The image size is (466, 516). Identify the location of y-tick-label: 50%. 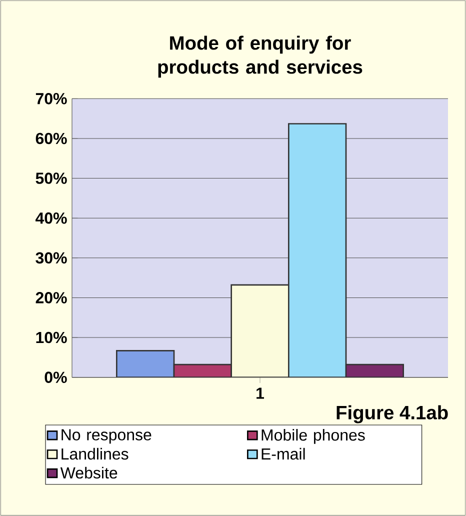
(51, 178).